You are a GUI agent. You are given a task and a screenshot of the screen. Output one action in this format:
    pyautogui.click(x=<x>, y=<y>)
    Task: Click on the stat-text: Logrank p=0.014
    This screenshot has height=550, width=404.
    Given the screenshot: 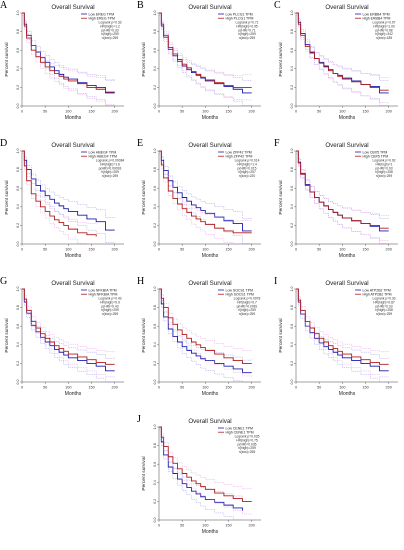 What is the action you would take?
    pyautogui.click(x=247, y=161)
    